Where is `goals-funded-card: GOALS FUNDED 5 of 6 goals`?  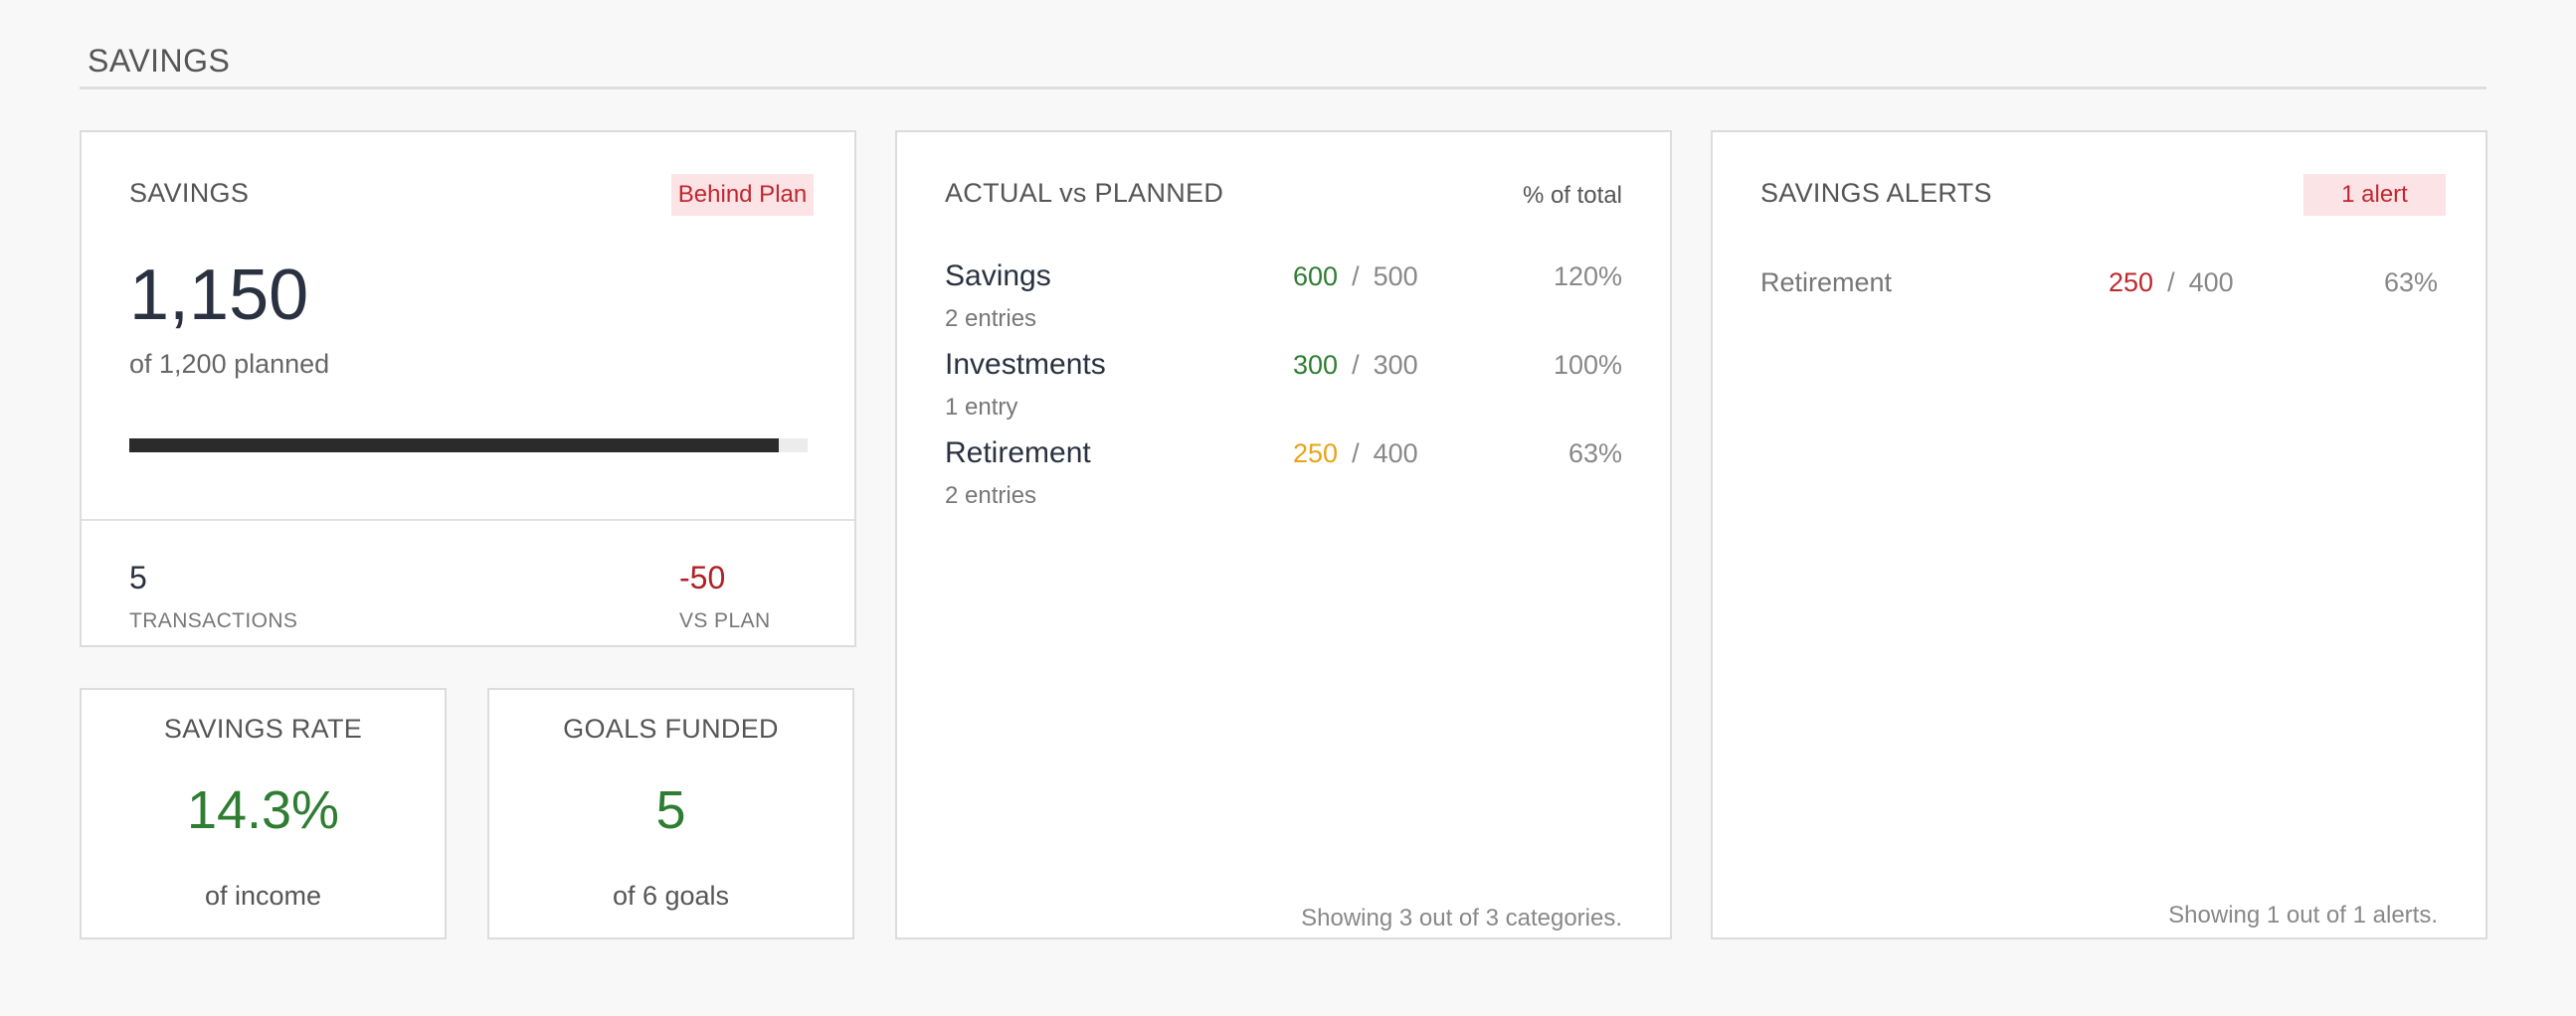
goals-funded-card: GOALS FUNDED 5 of 6 goals is located at coordinates (670, 813).